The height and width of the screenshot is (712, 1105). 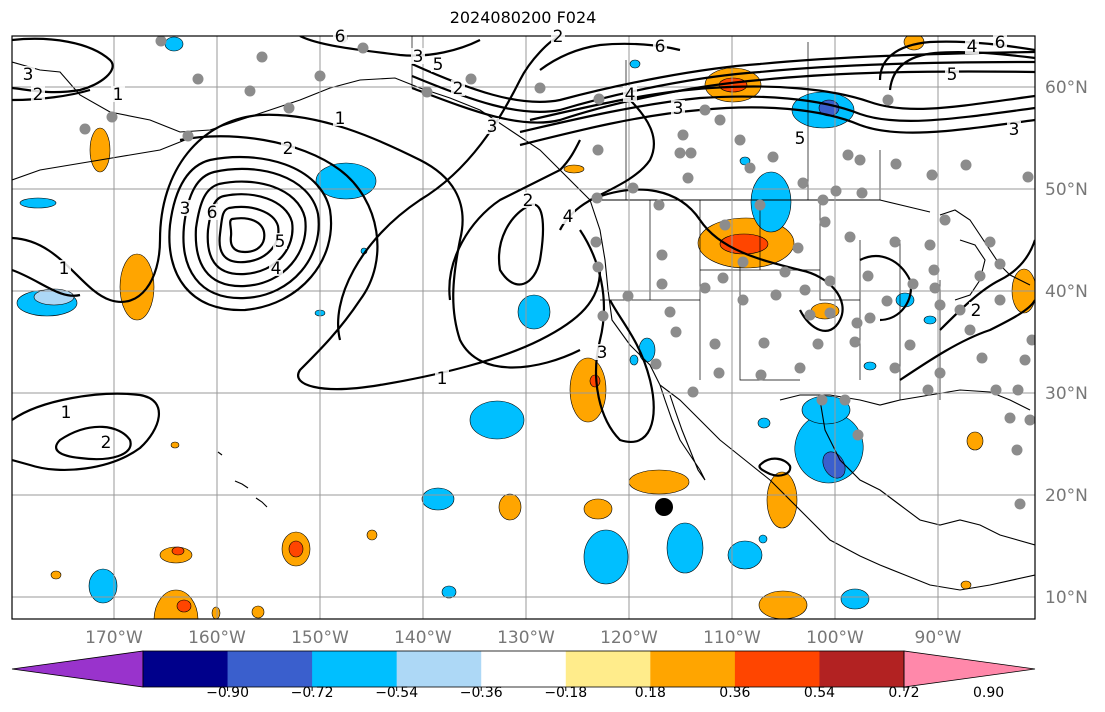 I want to click on latitude-labels: 60°N 50°N 40°N 30°N 20°N 10°N, so click(x=1066, y=343).